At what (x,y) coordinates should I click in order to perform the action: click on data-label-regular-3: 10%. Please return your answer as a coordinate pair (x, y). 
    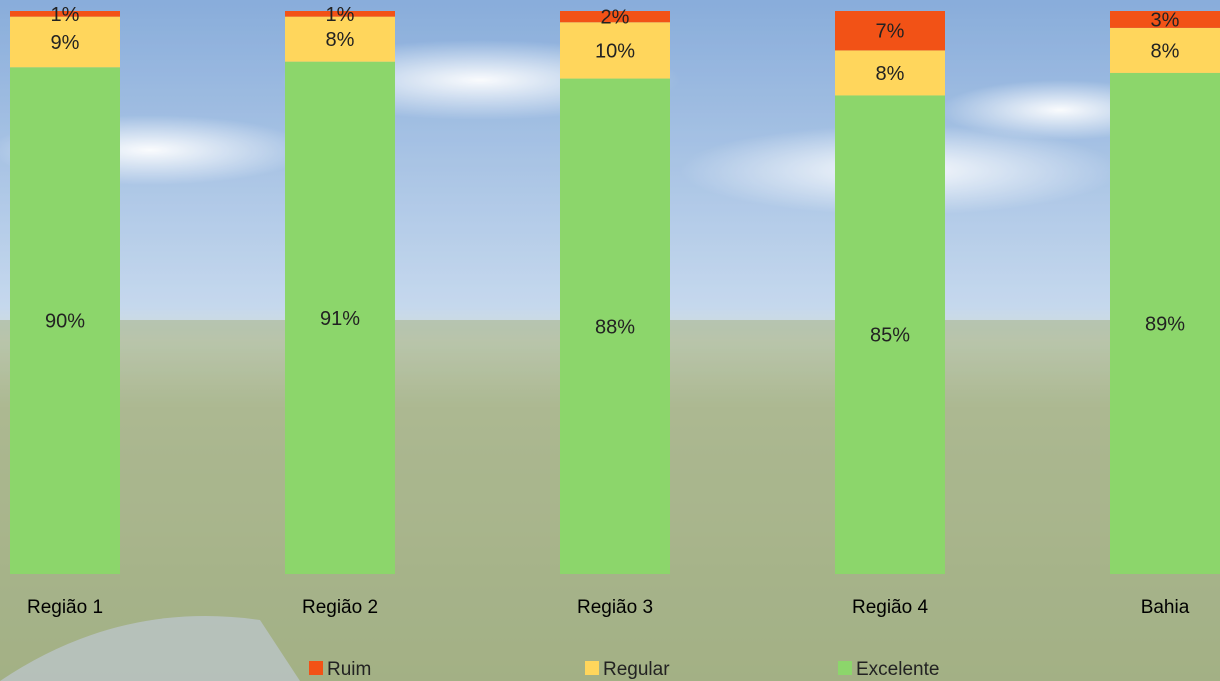
    Looking at the image, I should click on (615, 51).